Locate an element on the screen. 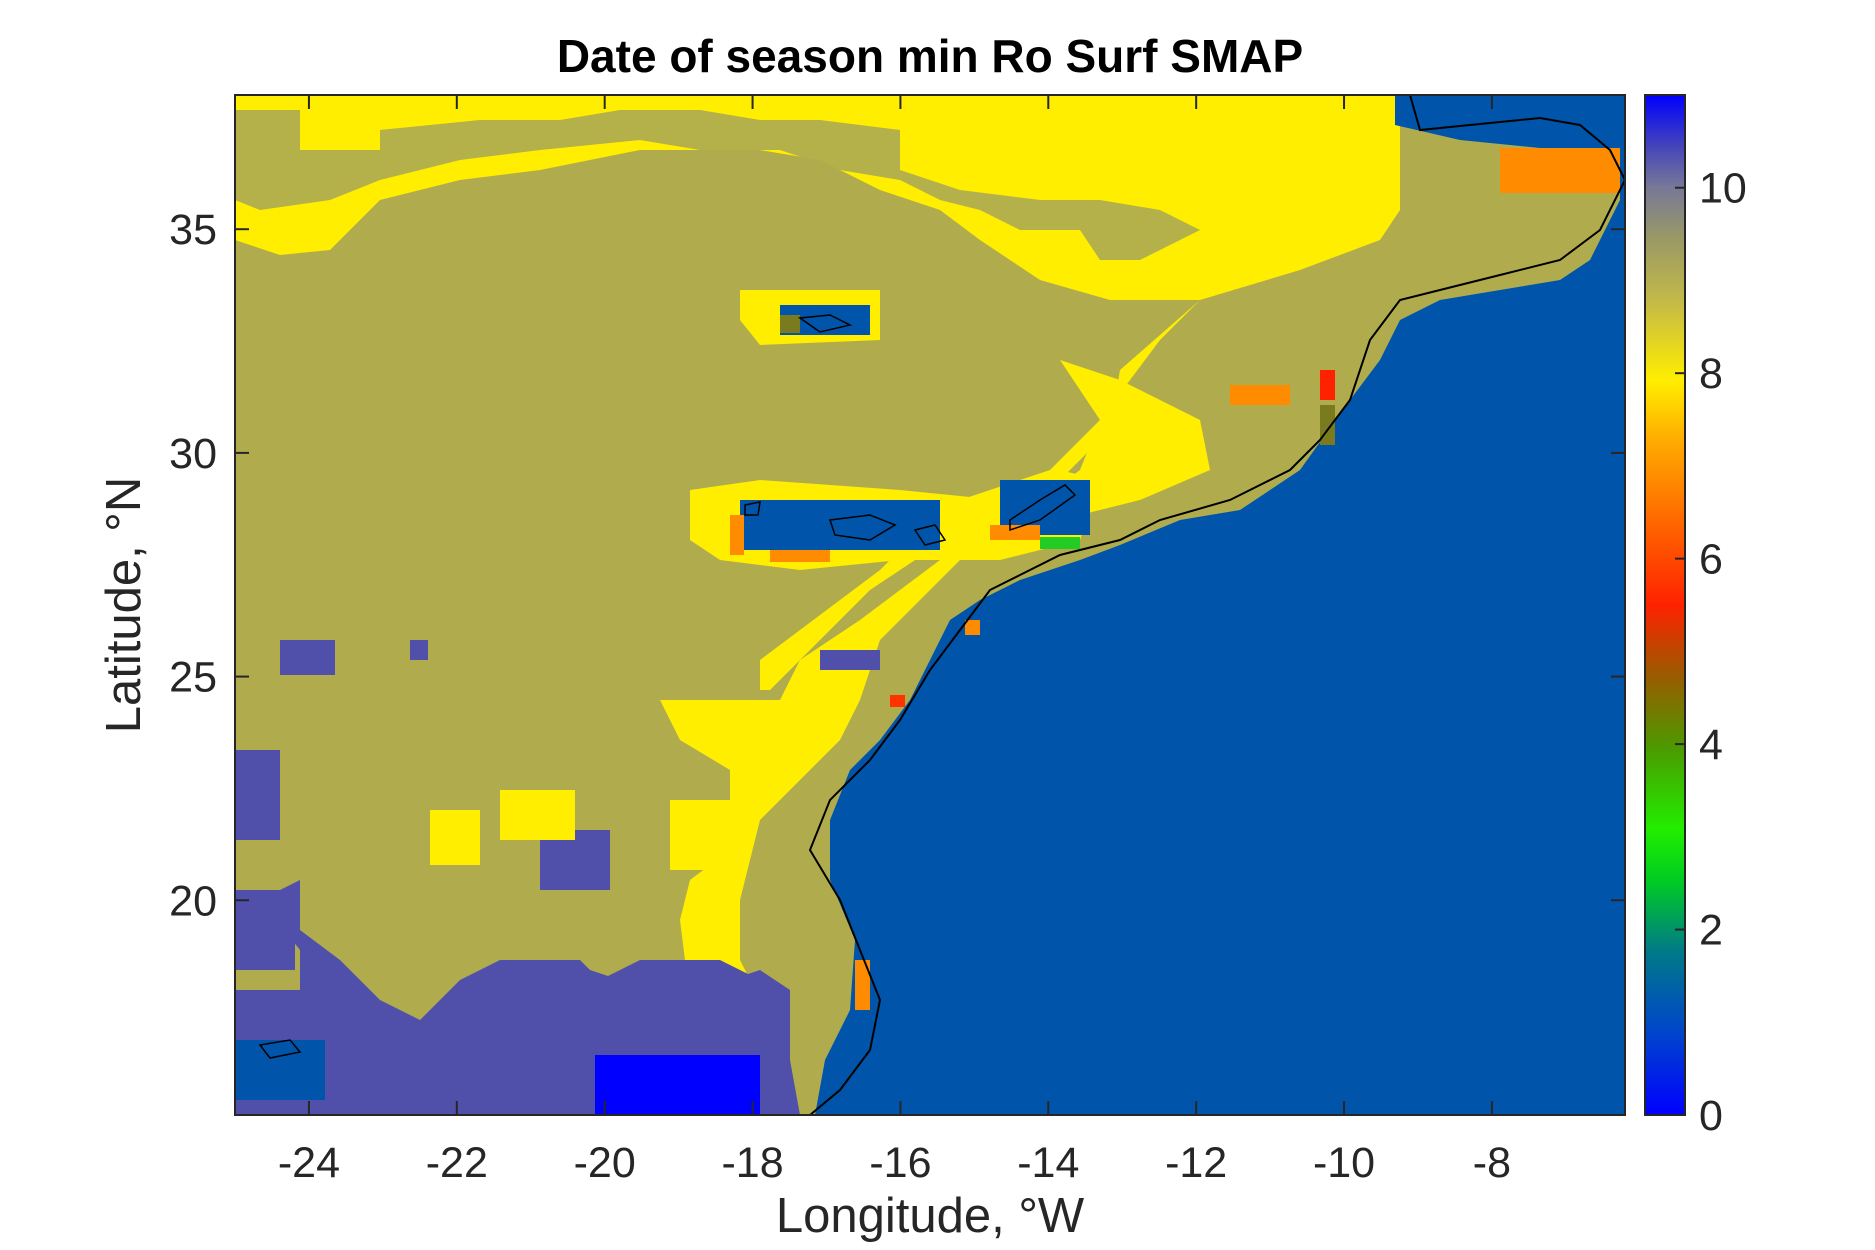 The height and width of the screenshot is (1250, 1875). x-tick-label-2: ‑20 is located at coordinates (605, 1163).